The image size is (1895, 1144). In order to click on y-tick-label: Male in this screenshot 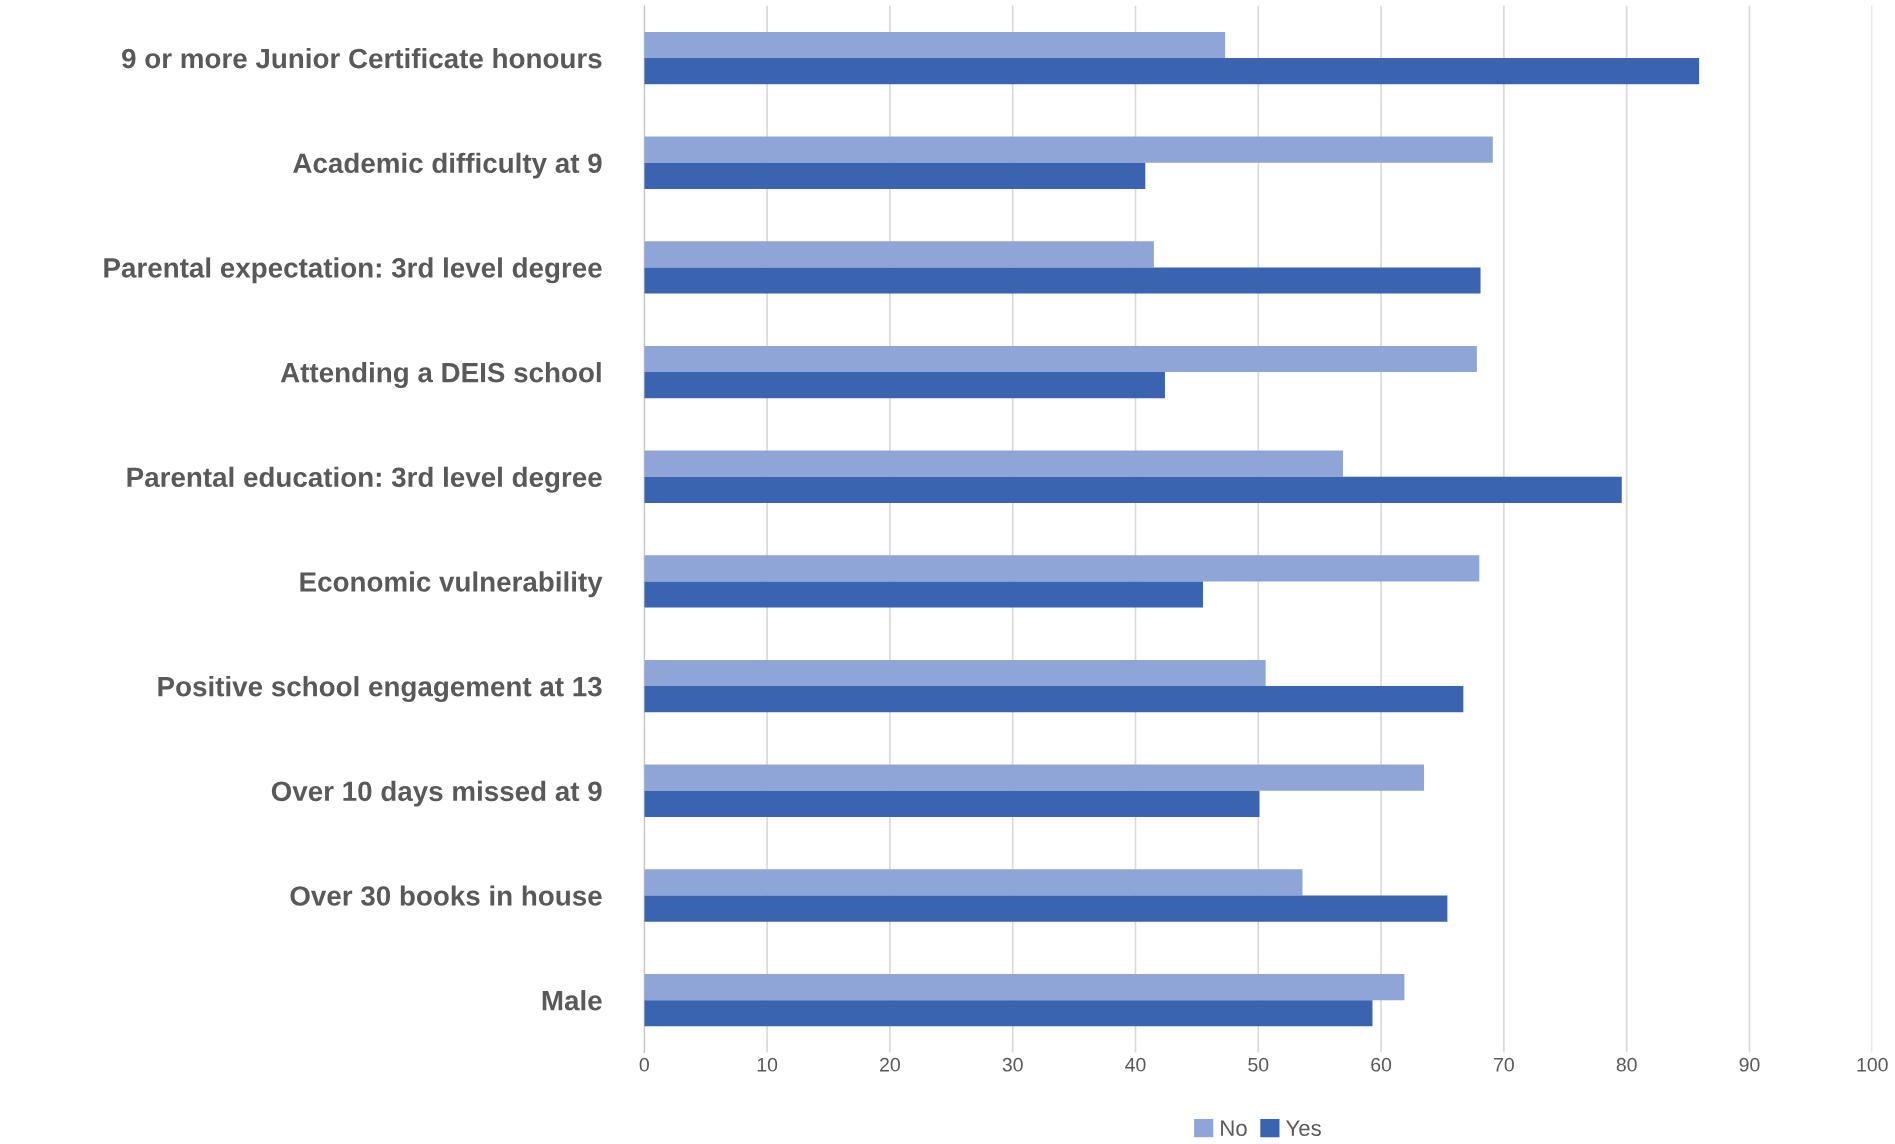, I will do `click(572, 1000)`.